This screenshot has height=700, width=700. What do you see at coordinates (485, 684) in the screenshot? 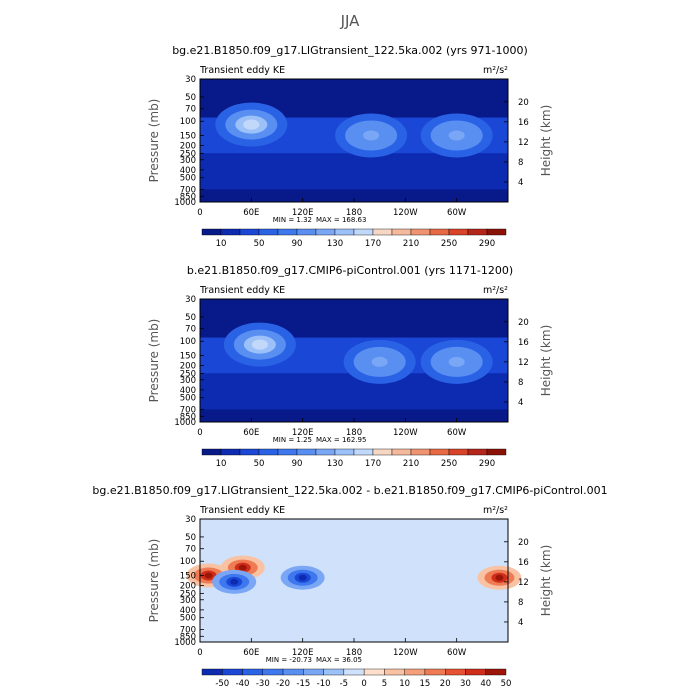
I see `colorbar-label: 40` at bounding box center [485, 684].